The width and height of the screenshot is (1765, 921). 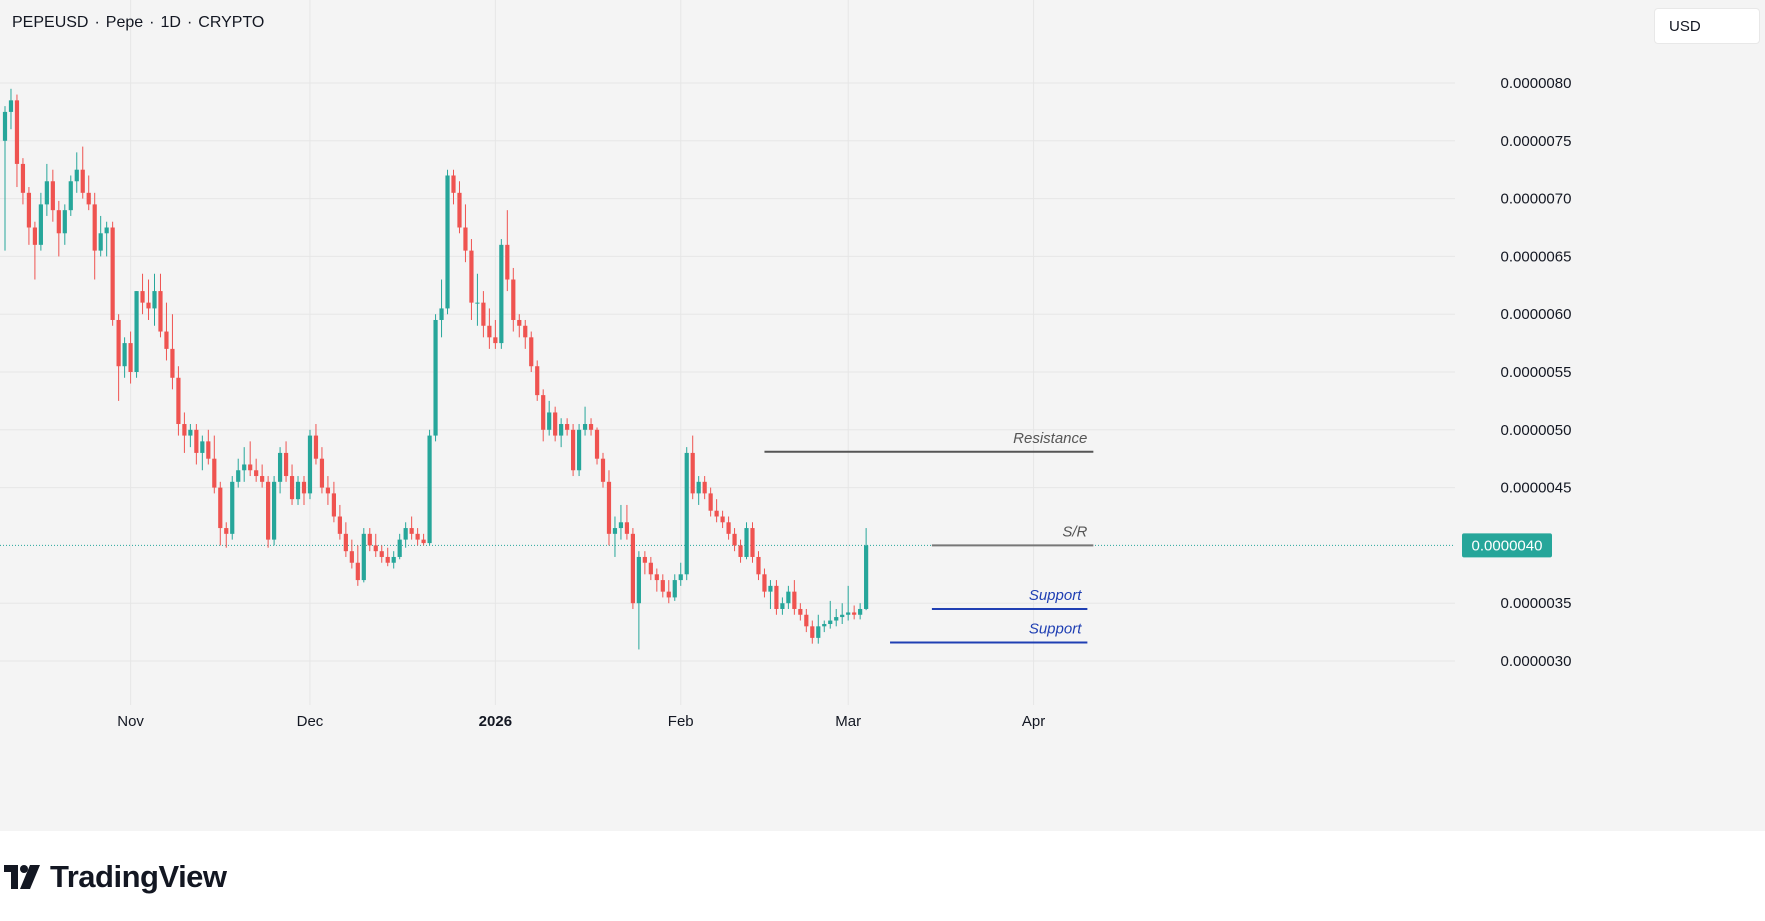 I want to click on symbol: PEPEUSD, so click(x=50, y=22).